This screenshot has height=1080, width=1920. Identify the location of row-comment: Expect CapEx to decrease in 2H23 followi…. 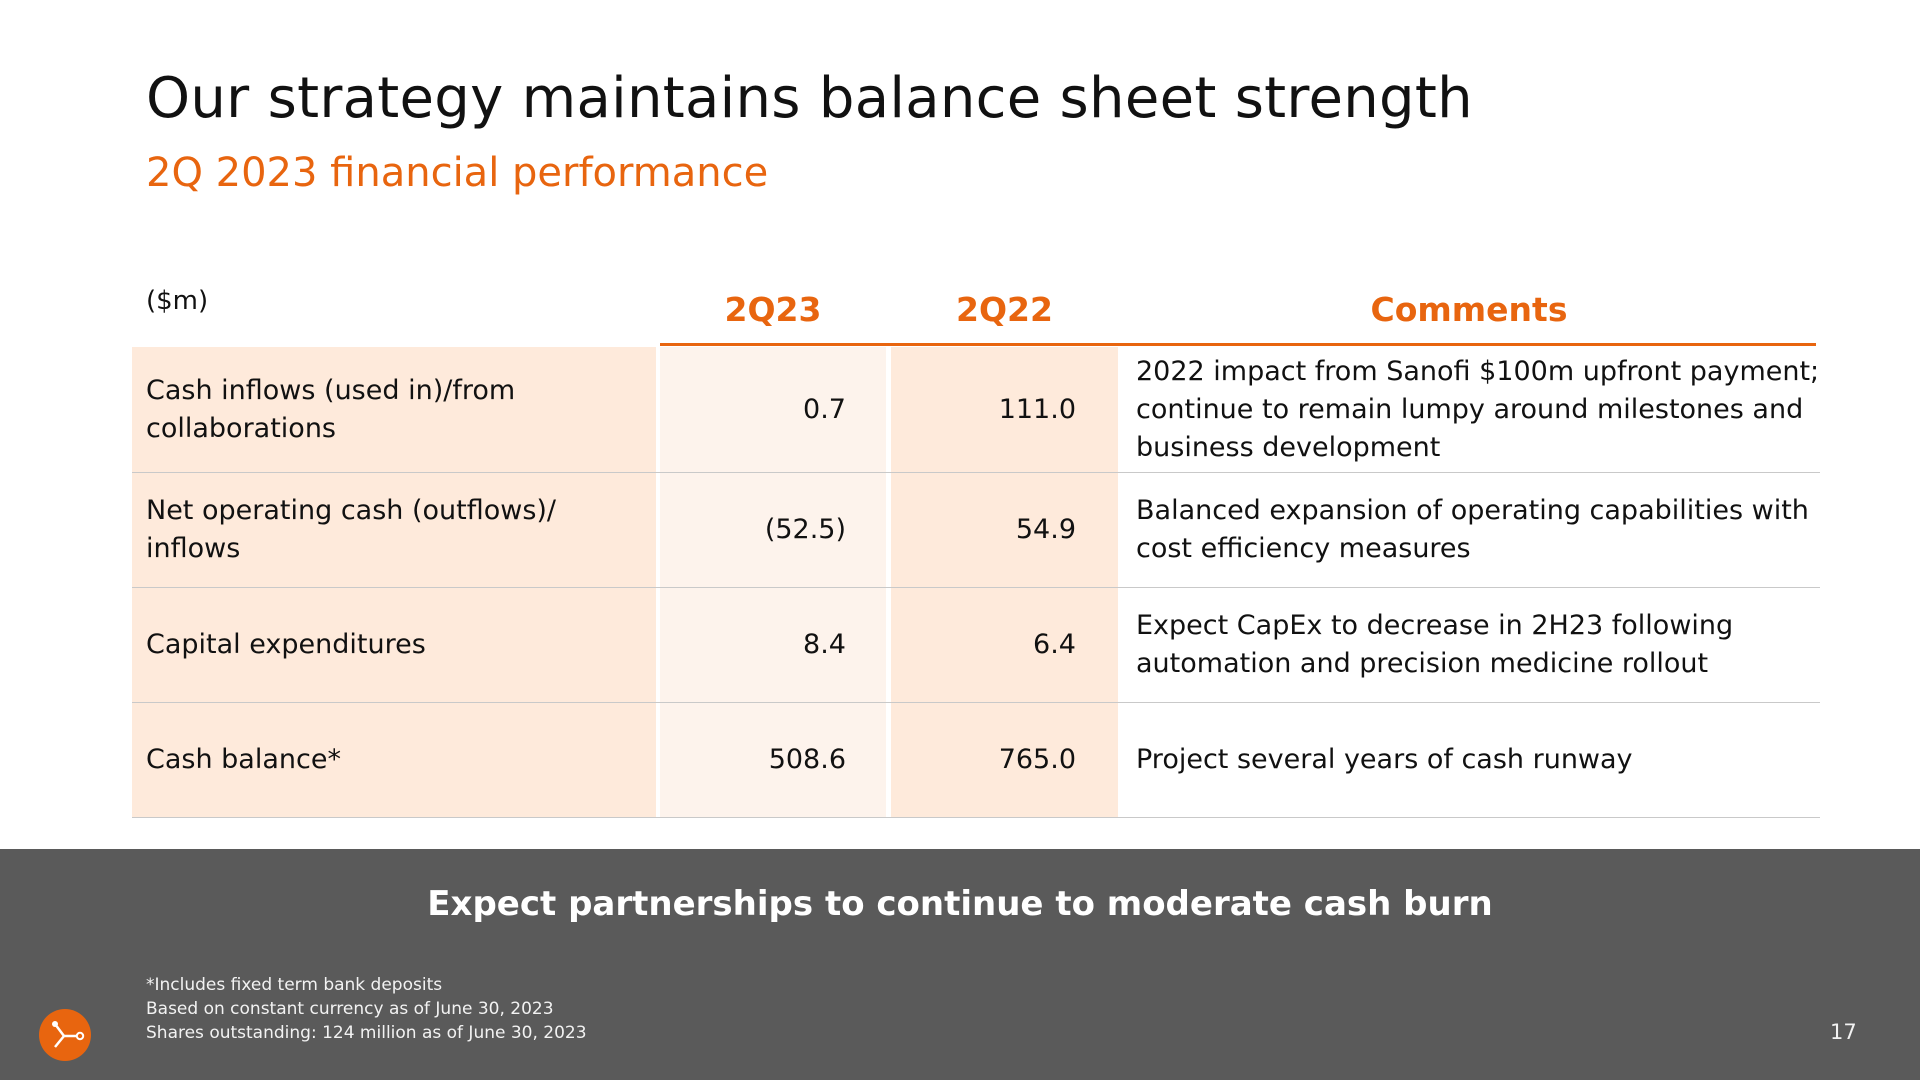
(1435, 644).